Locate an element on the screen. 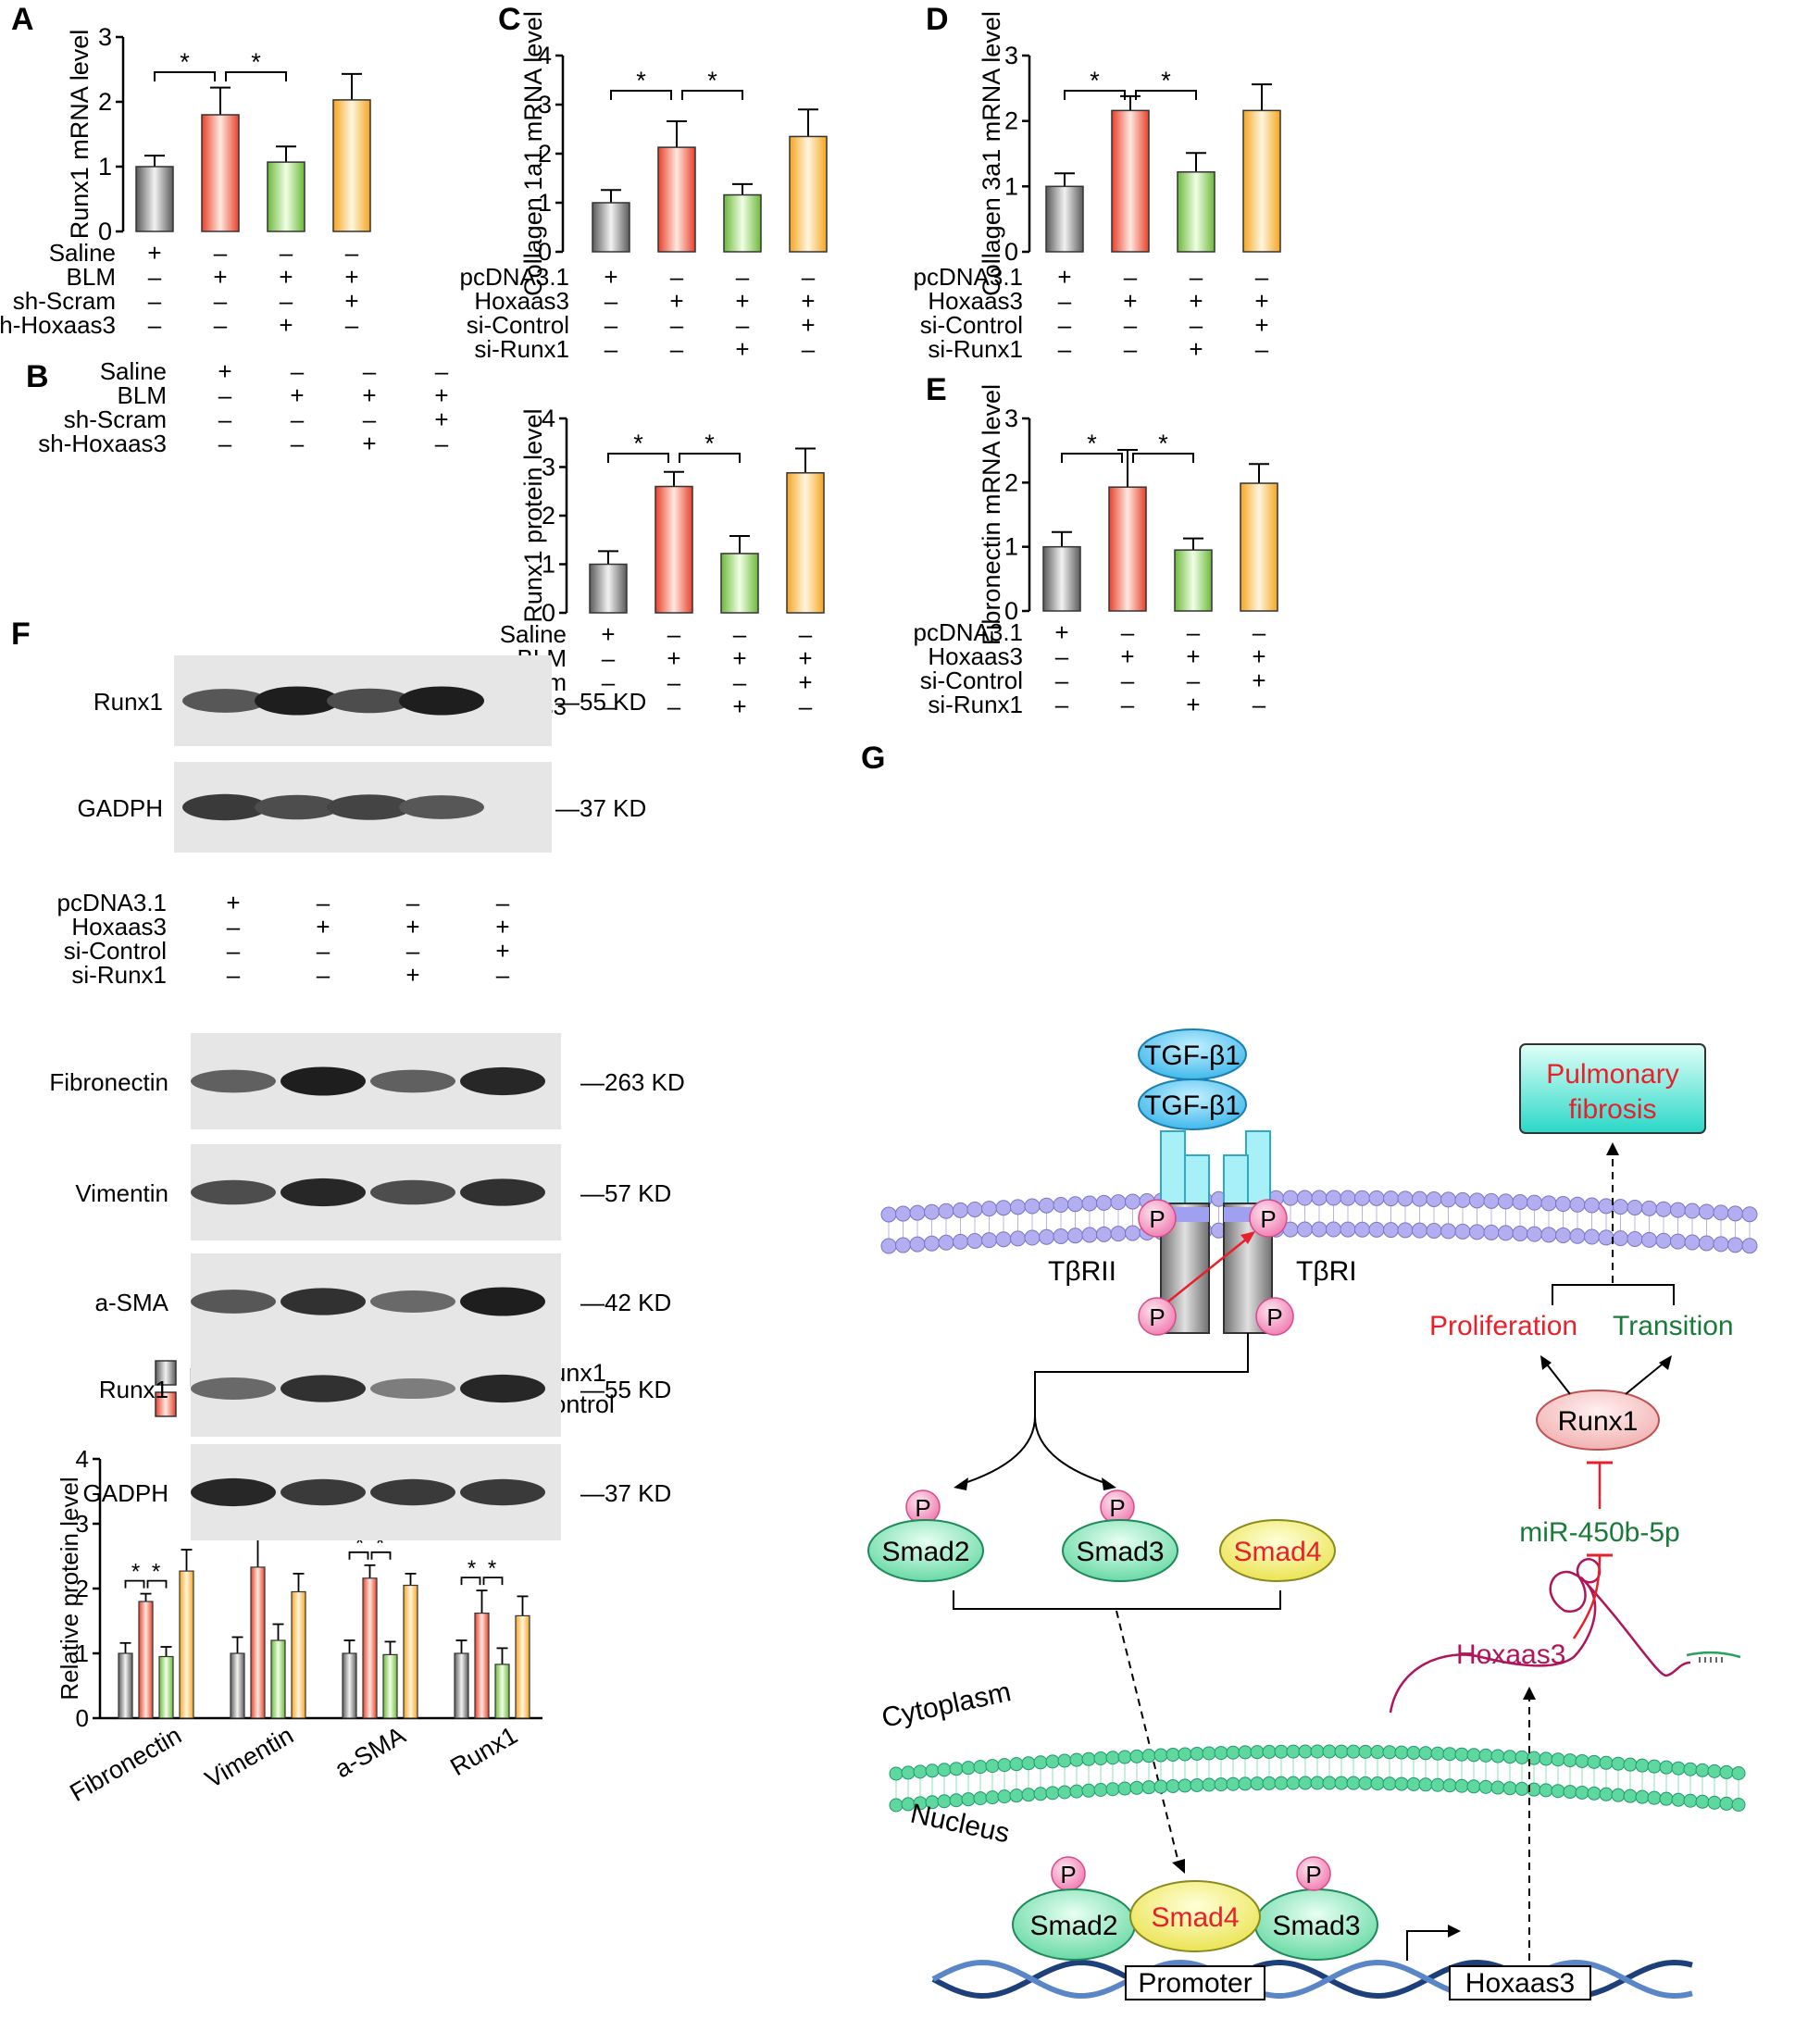  gene-box is located at coordinates (1520, 1982).